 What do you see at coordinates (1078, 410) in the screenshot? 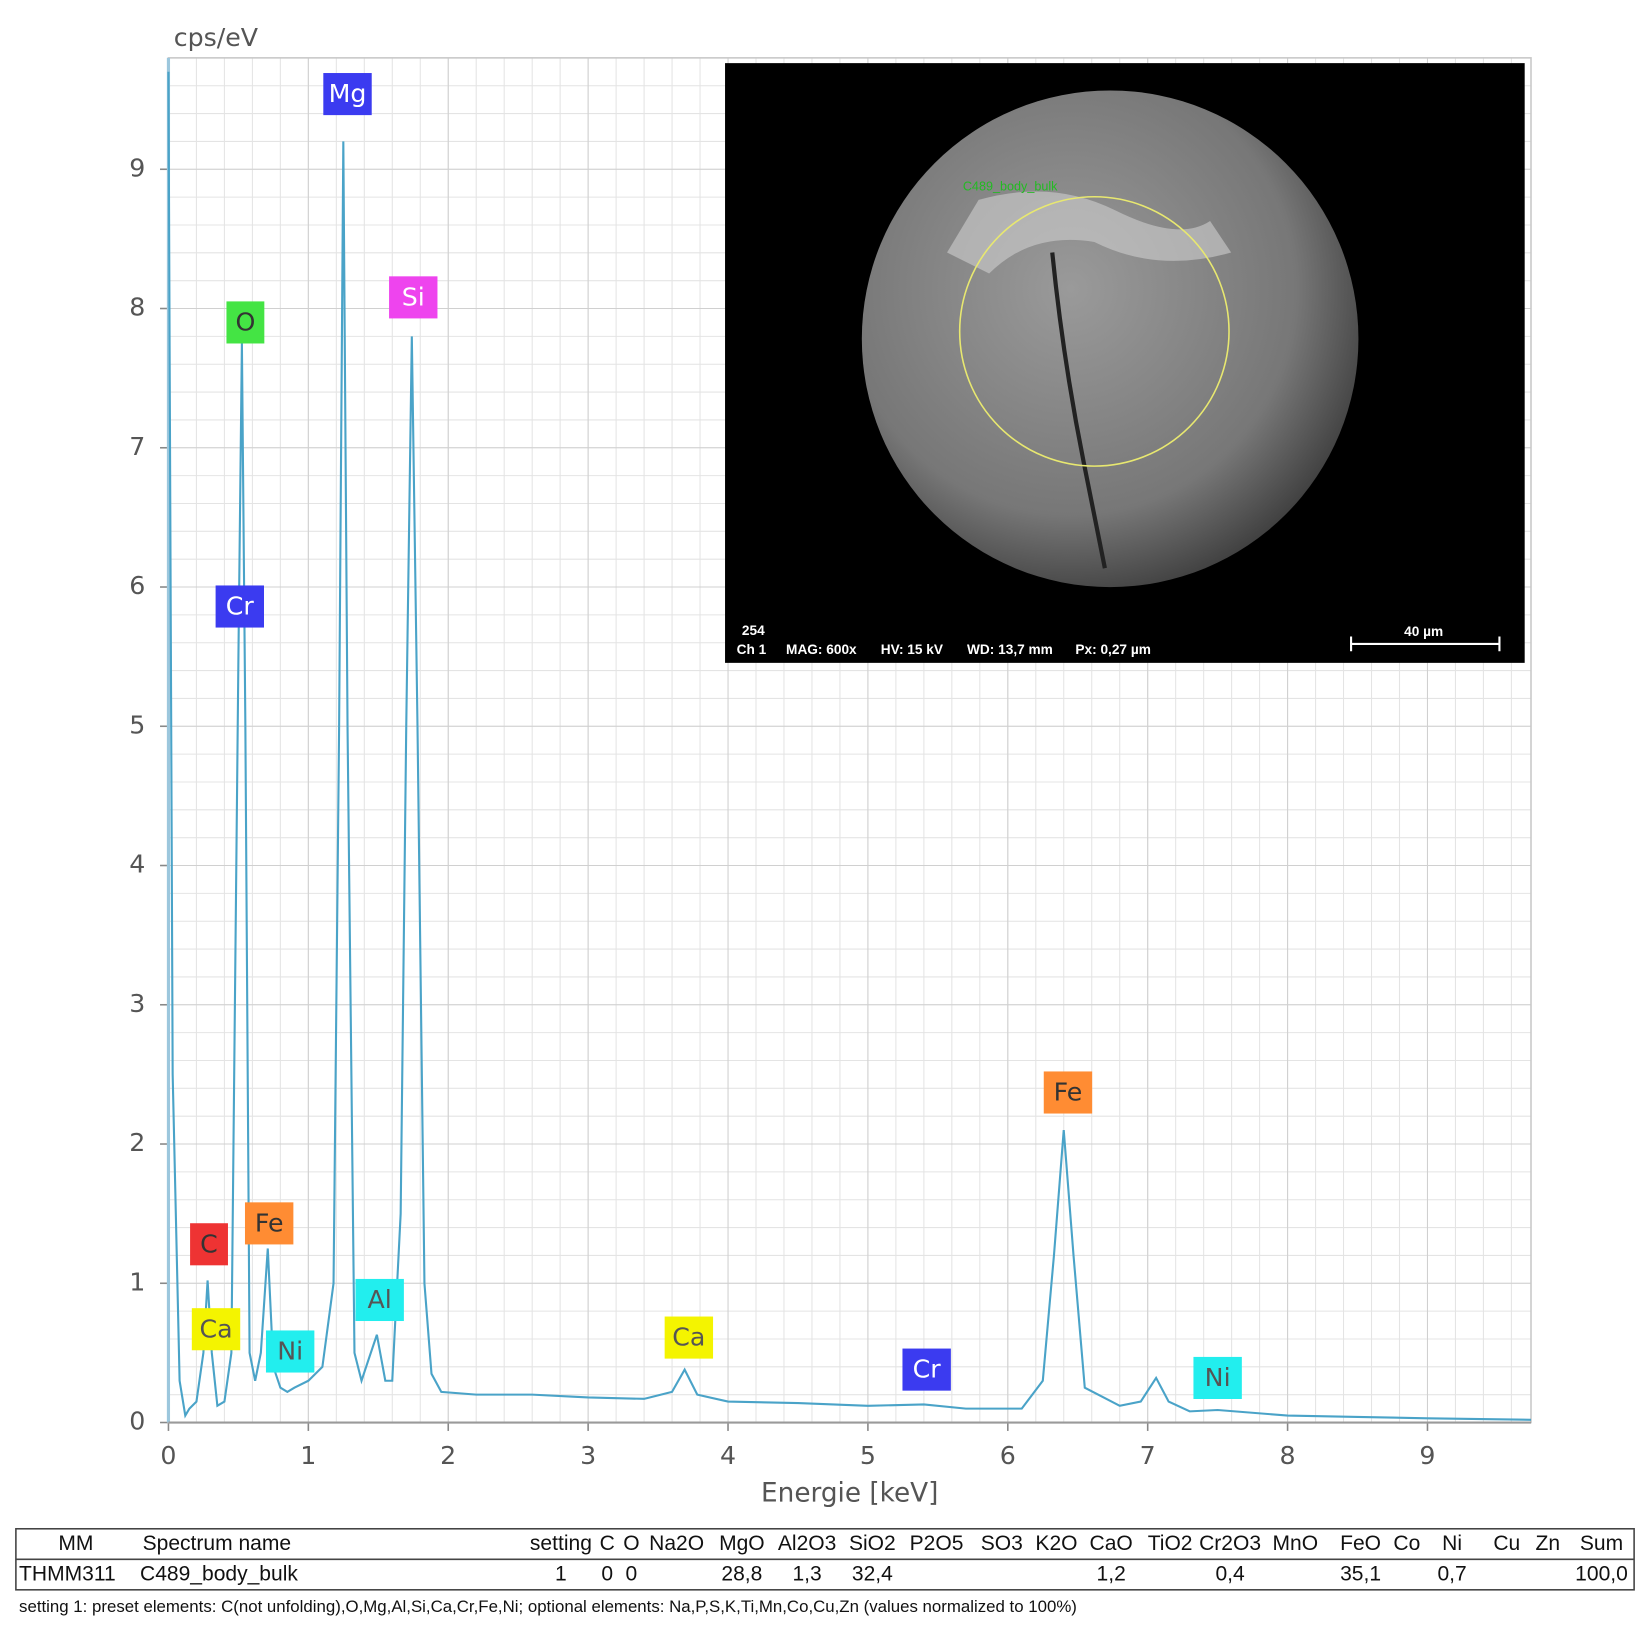
I see `crack` at bounding box center [1078, 410].